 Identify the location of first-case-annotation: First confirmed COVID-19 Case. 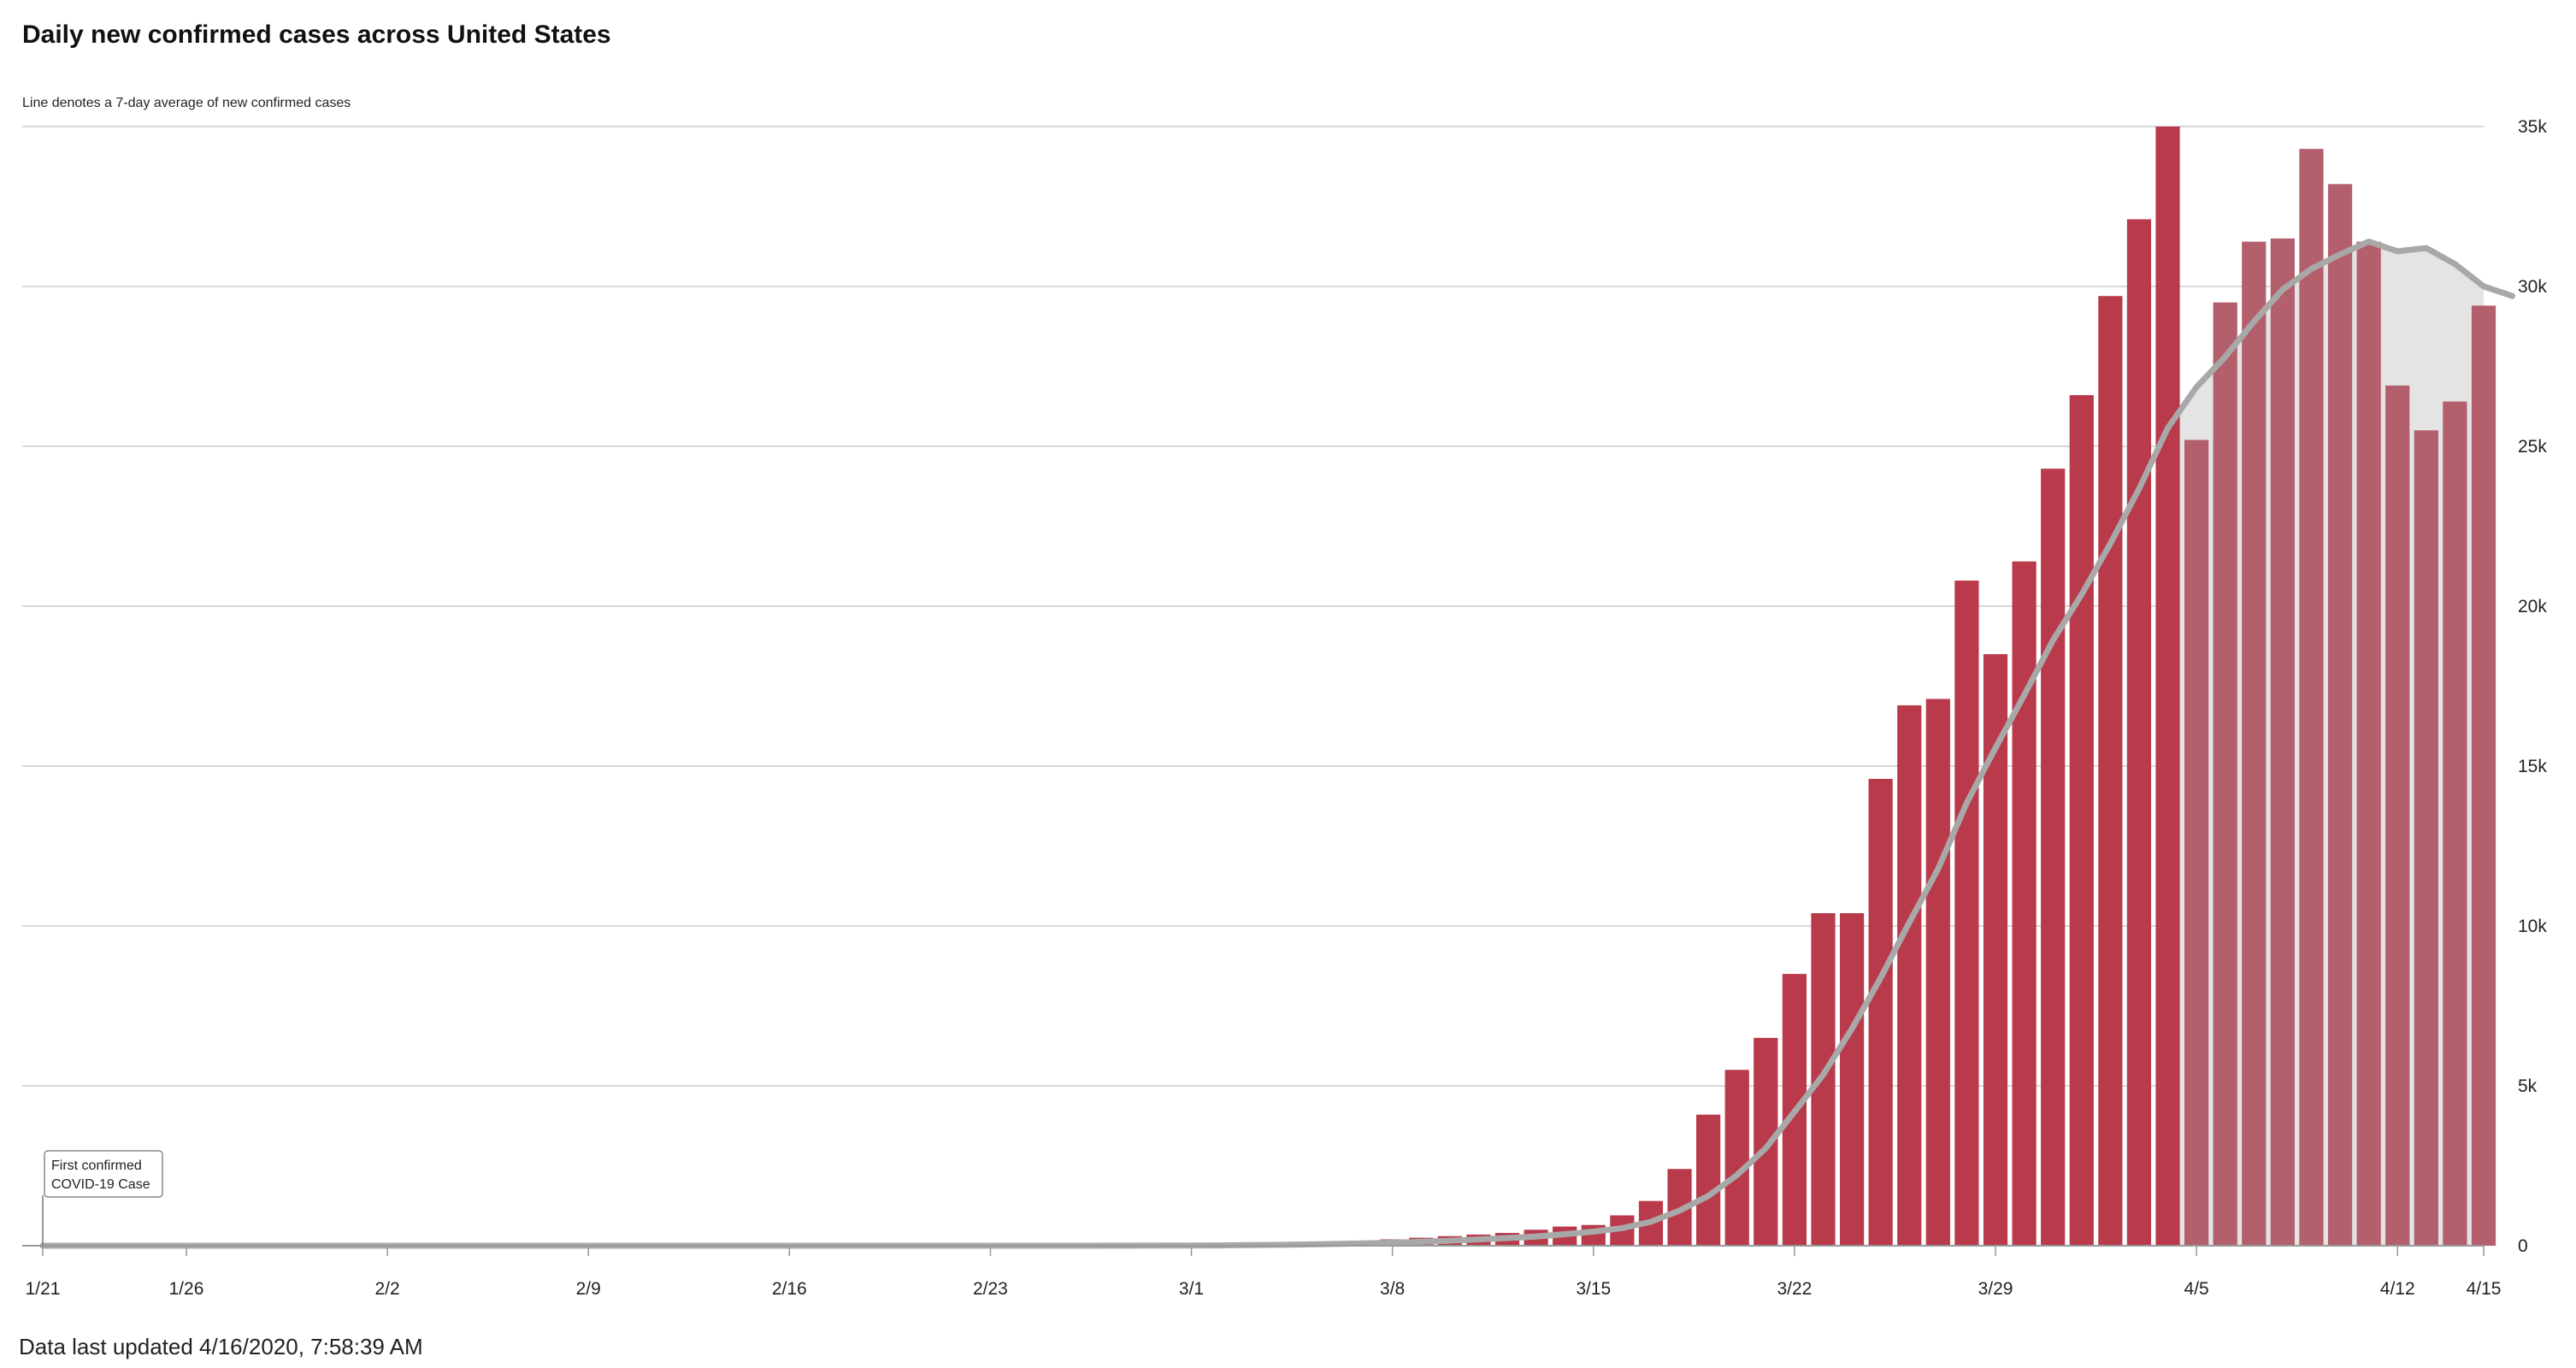
(102, 1198).